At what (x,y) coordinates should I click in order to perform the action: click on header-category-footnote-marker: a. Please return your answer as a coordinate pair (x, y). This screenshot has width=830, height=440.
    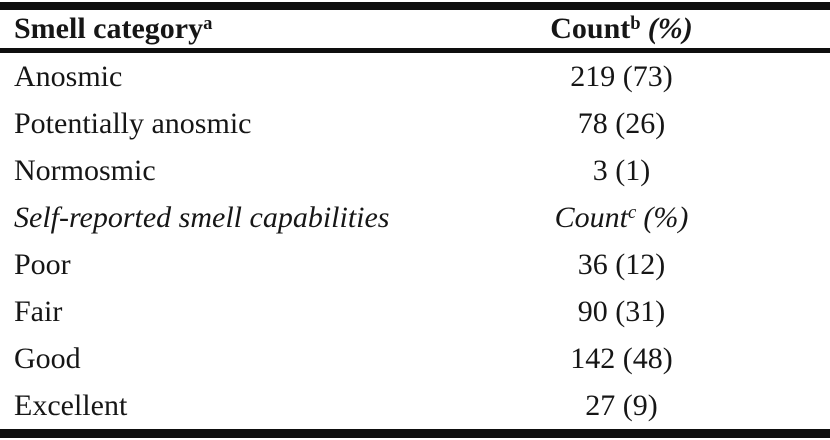
    Looking at the image, I should click on (208, 24).